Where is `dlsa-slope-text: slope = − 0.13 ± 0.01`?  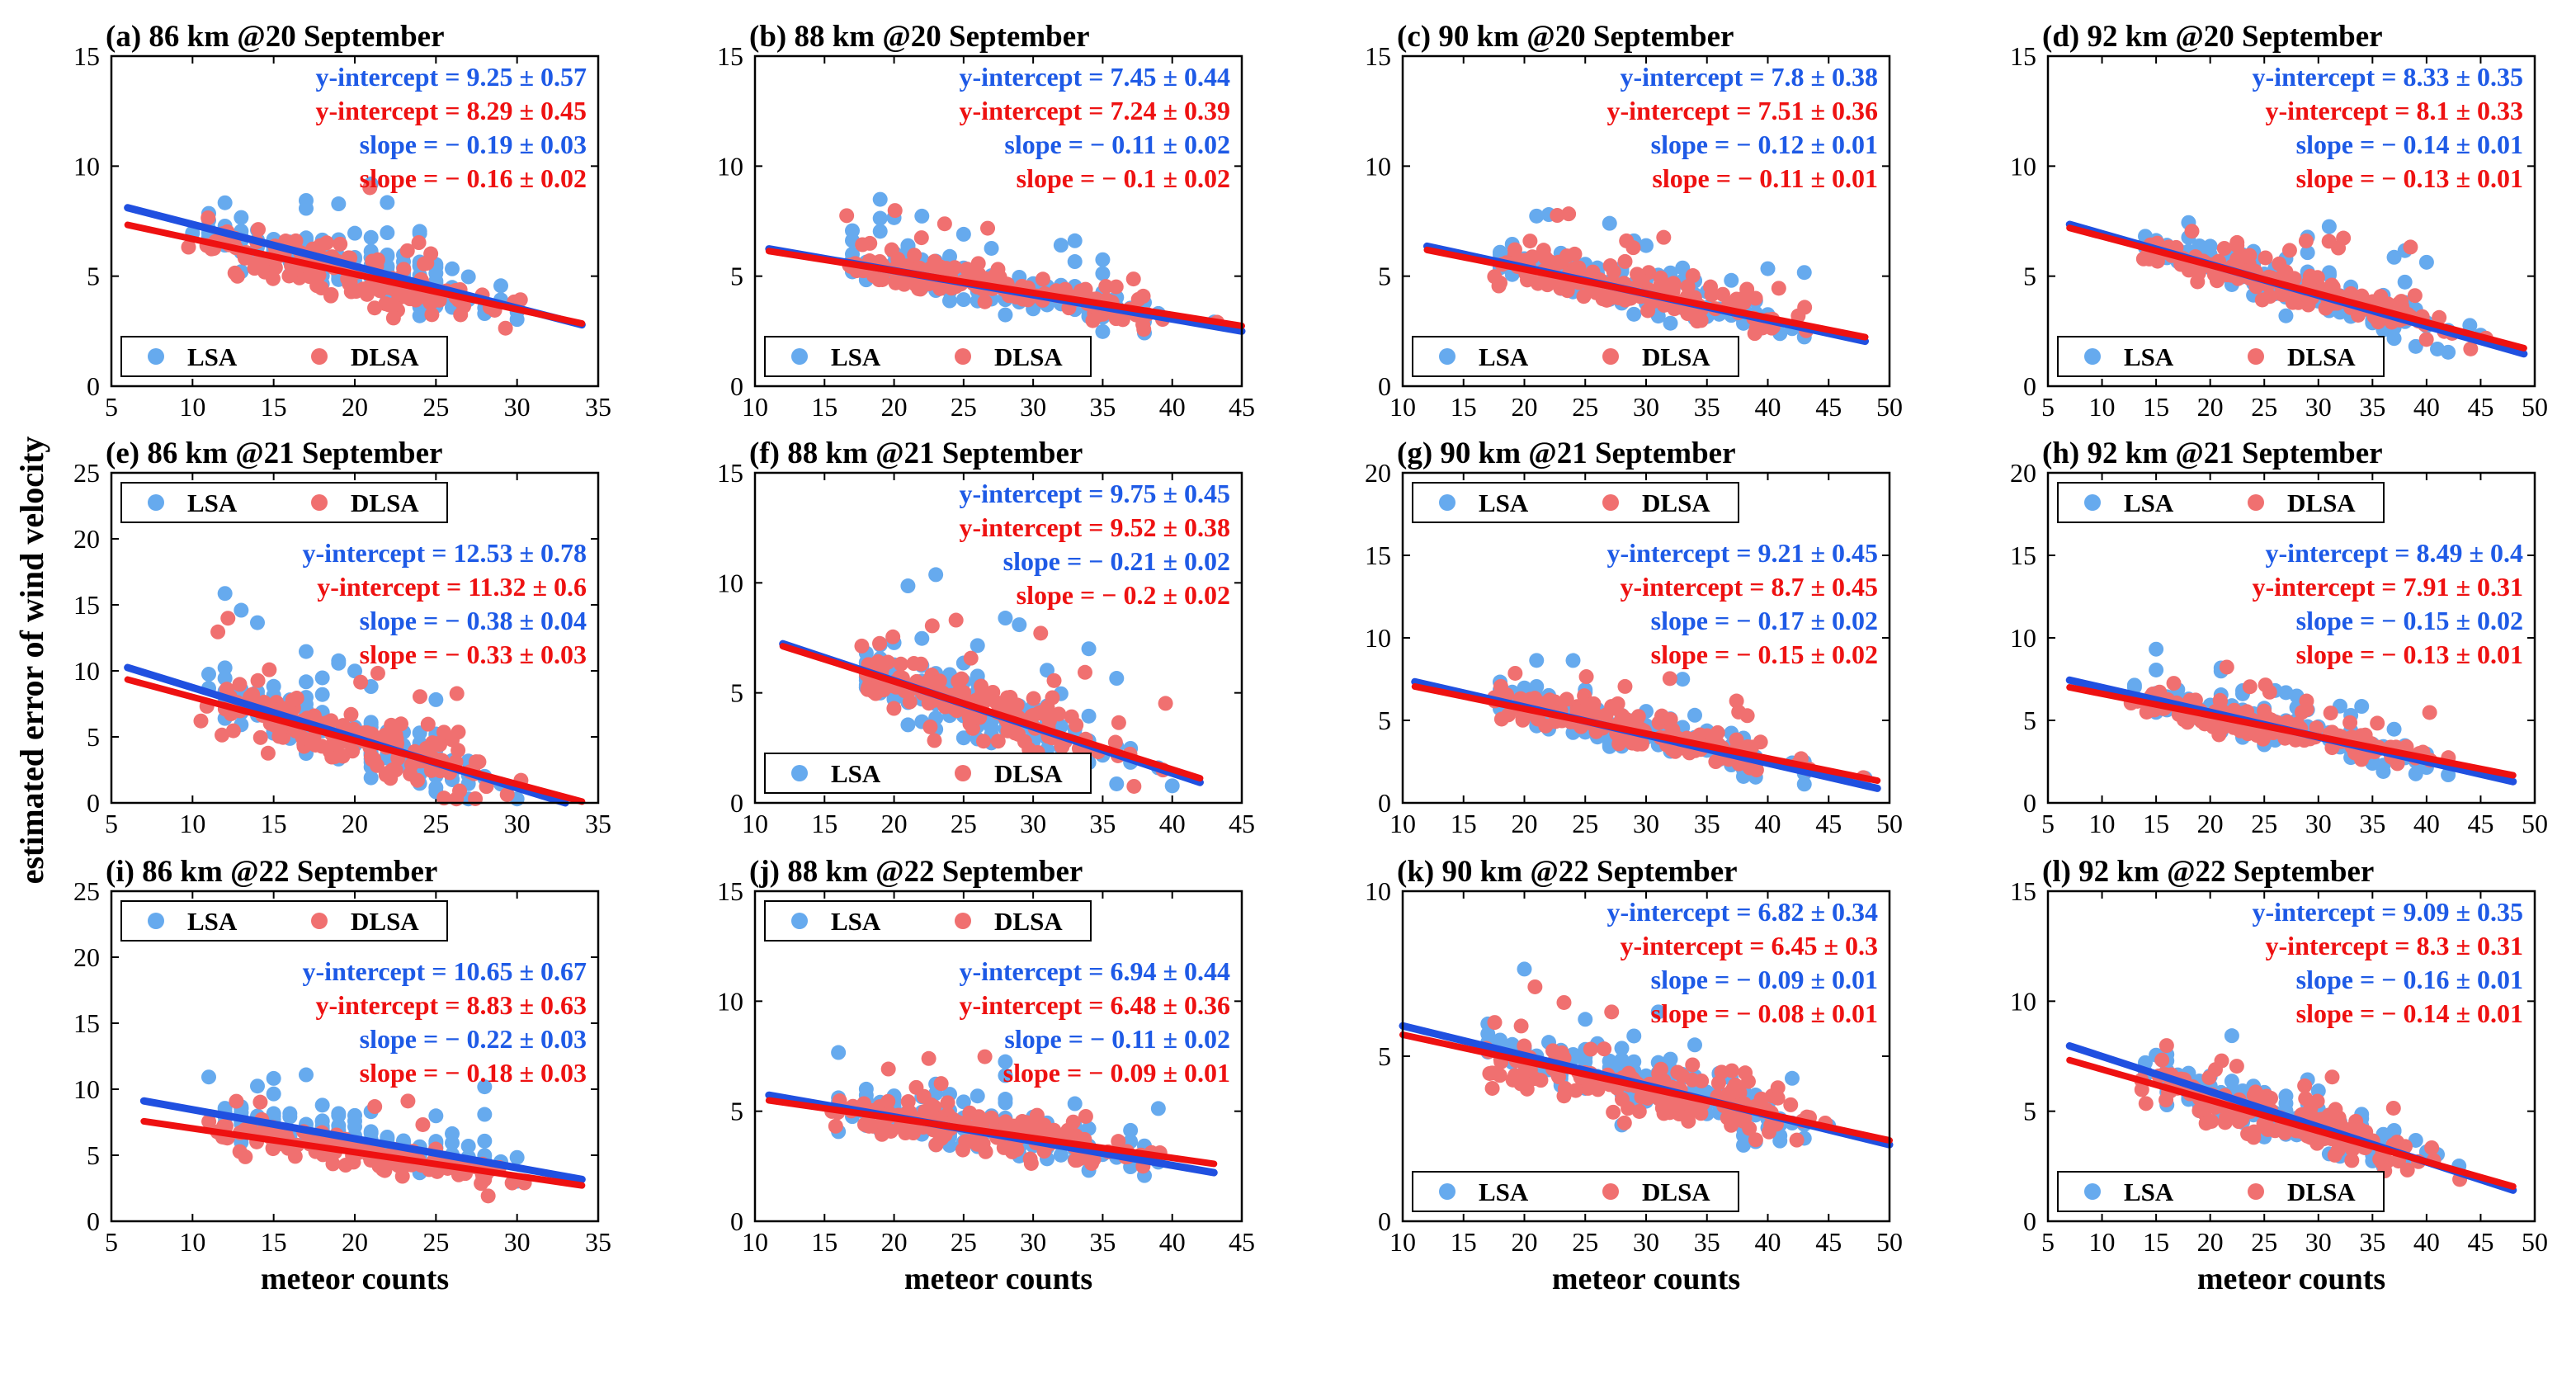 dlsa-slope-text: slope = − 0.13 ± 0.01 is located at coordinates (2409, 654).